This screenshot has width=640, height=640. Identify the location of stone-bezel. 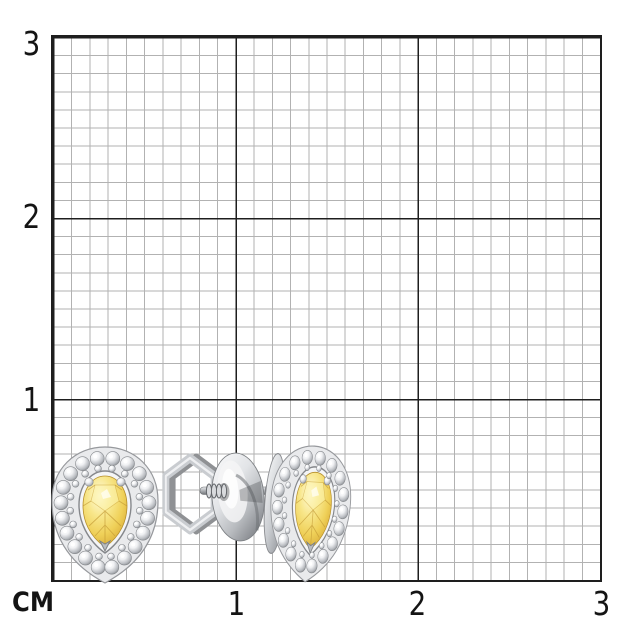
(105, 512).